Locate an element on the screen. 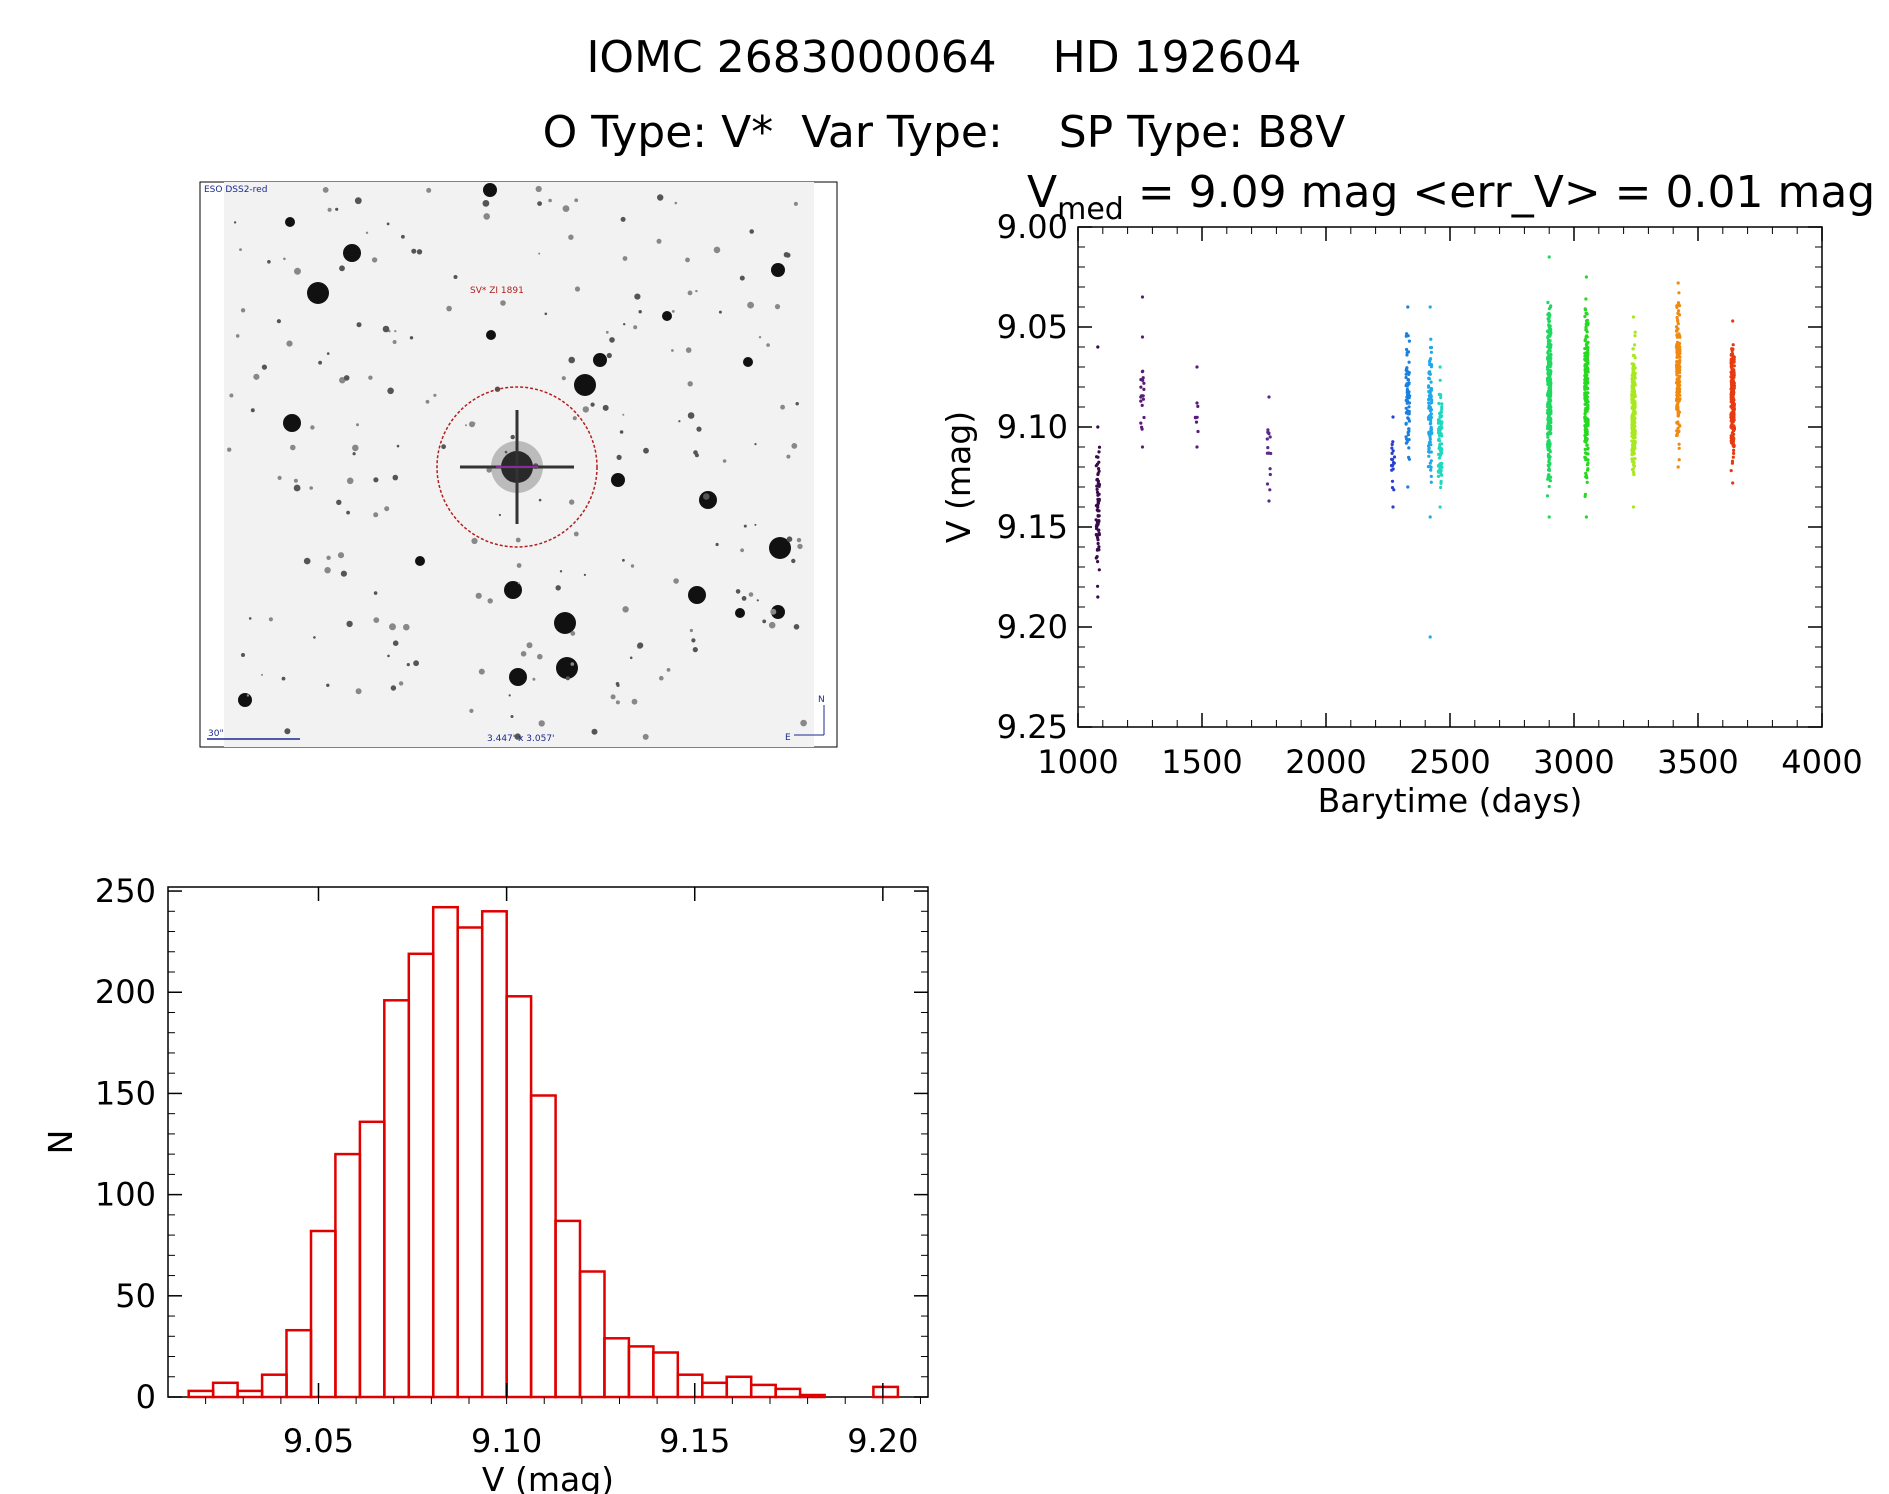 The width and height of the screenshot is (1889, 1494). header-title: IOMC 2683000064 HD 192604 is located at coordinates (943, 57).